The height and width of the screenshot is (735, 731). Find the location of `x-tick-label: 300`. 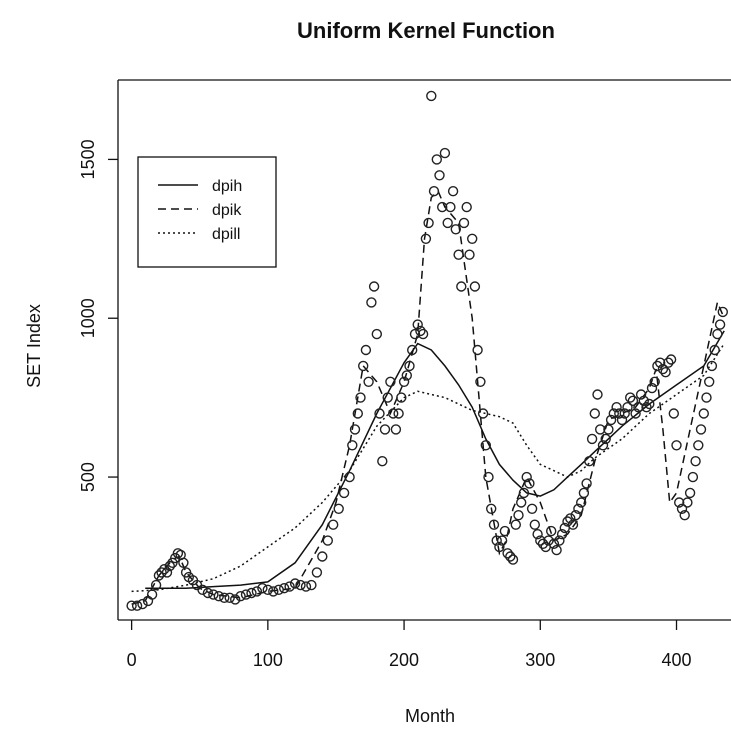

x-tick-label: 300 is located at coordinates (540, 660).